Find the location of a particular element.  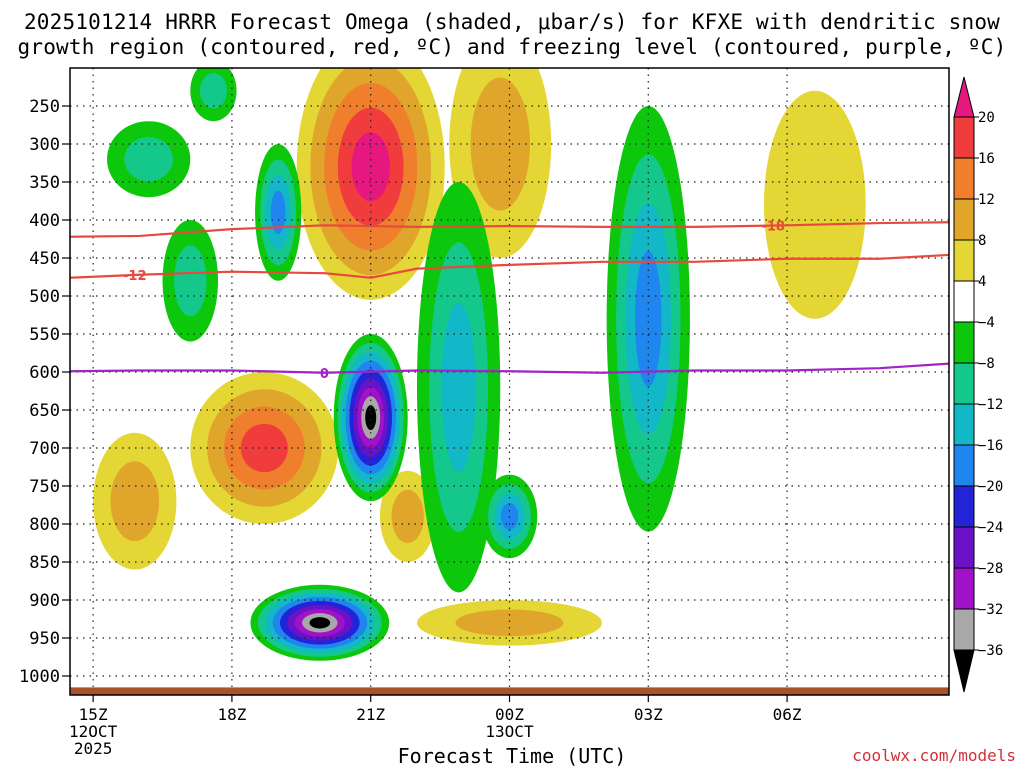

pressure-tick-label: 900 is located at coordinates (44, 601).